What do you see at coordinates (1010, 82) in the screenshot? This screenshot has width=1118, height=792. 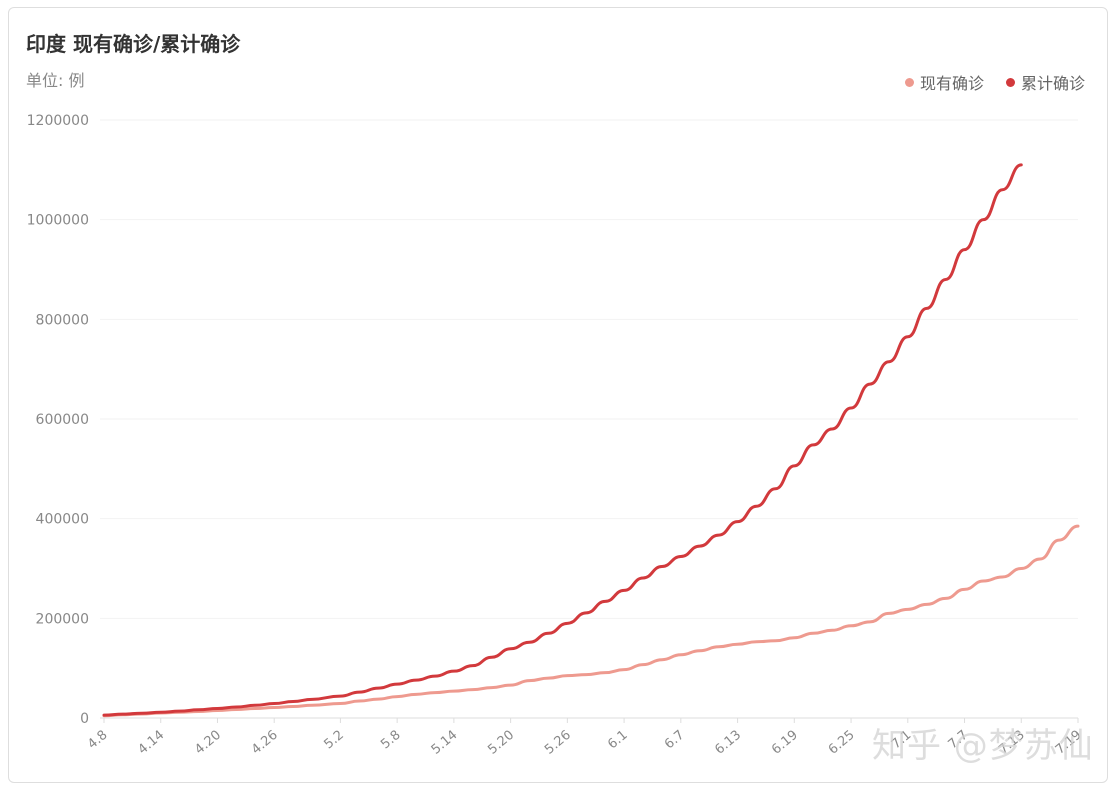 I see `legend-dot-cumulative-icon` at bounding box center [1010, 82].